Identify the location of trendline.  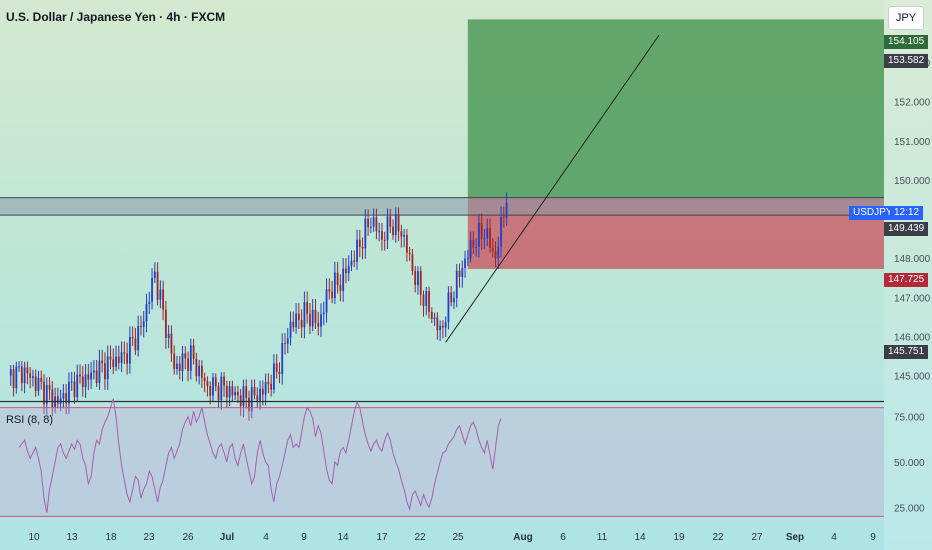
(552, 188).